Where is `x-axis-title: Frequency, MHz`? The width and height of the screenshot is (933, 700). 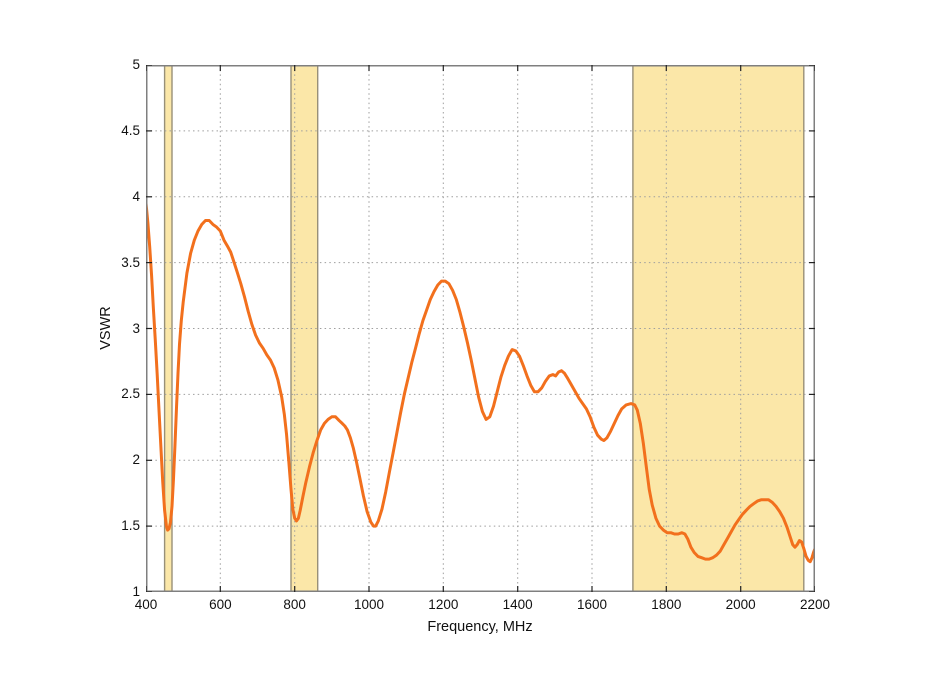
x-axis-title: Frequency, MHz is located at coordinates (480, 627).